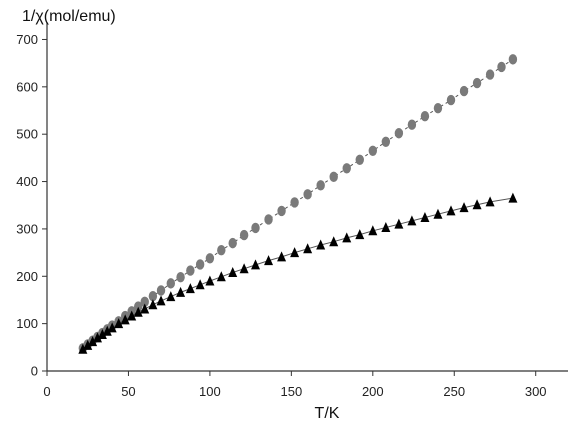 The height and width of the screenshot is (423, 576). What do you see at coordinates (27, 86) in the screenshot?
I see `y-tick-label: 600` at bounding box center [27, 86].